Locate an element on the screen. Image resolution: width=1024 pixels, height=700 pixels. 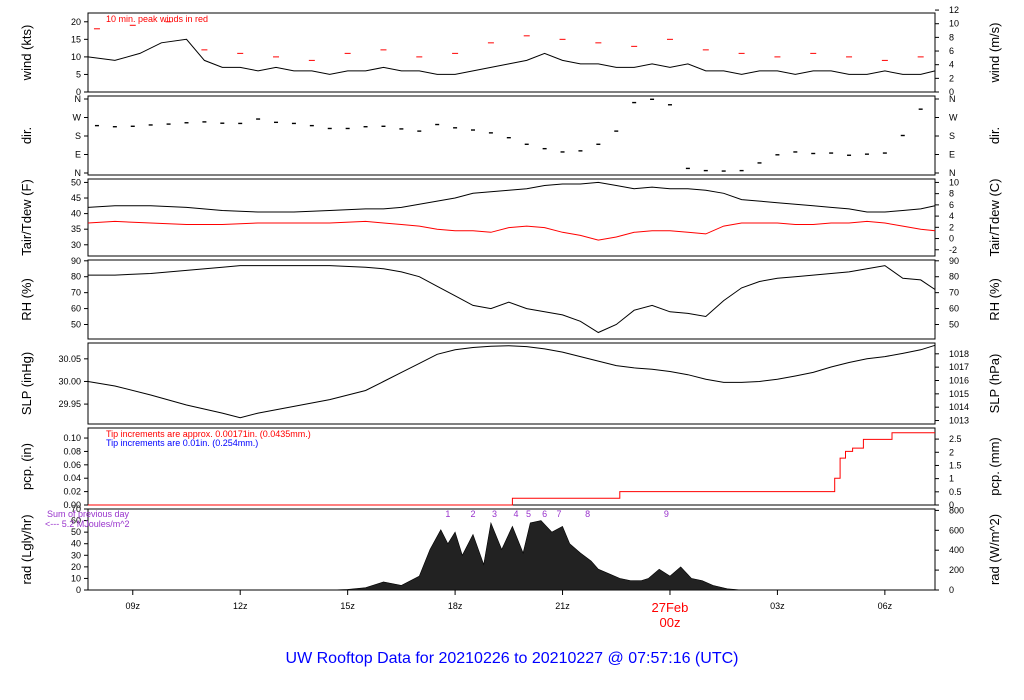
left-tick-label: E is located at coordinates (78, 155).